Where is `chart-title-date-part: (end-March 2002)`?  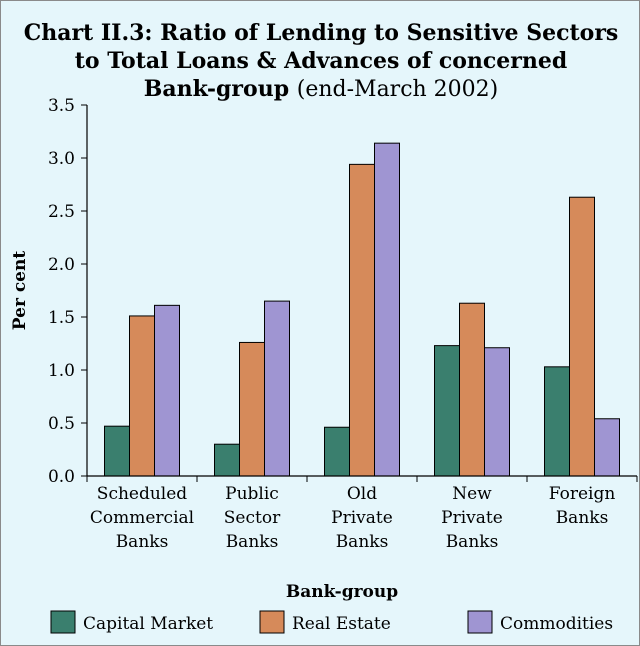 chart-title-date-part: (end-March 2002) is located at coordinates (397, 89).